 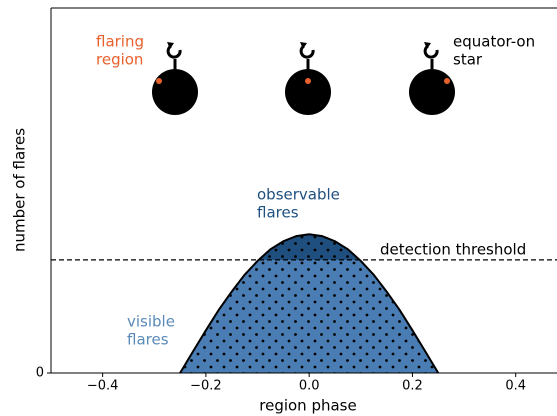 What do you see at coordinates (453, 250) in the screenshot?
I see `threshold-label: detection threshold` at bounding box center [453, 250].